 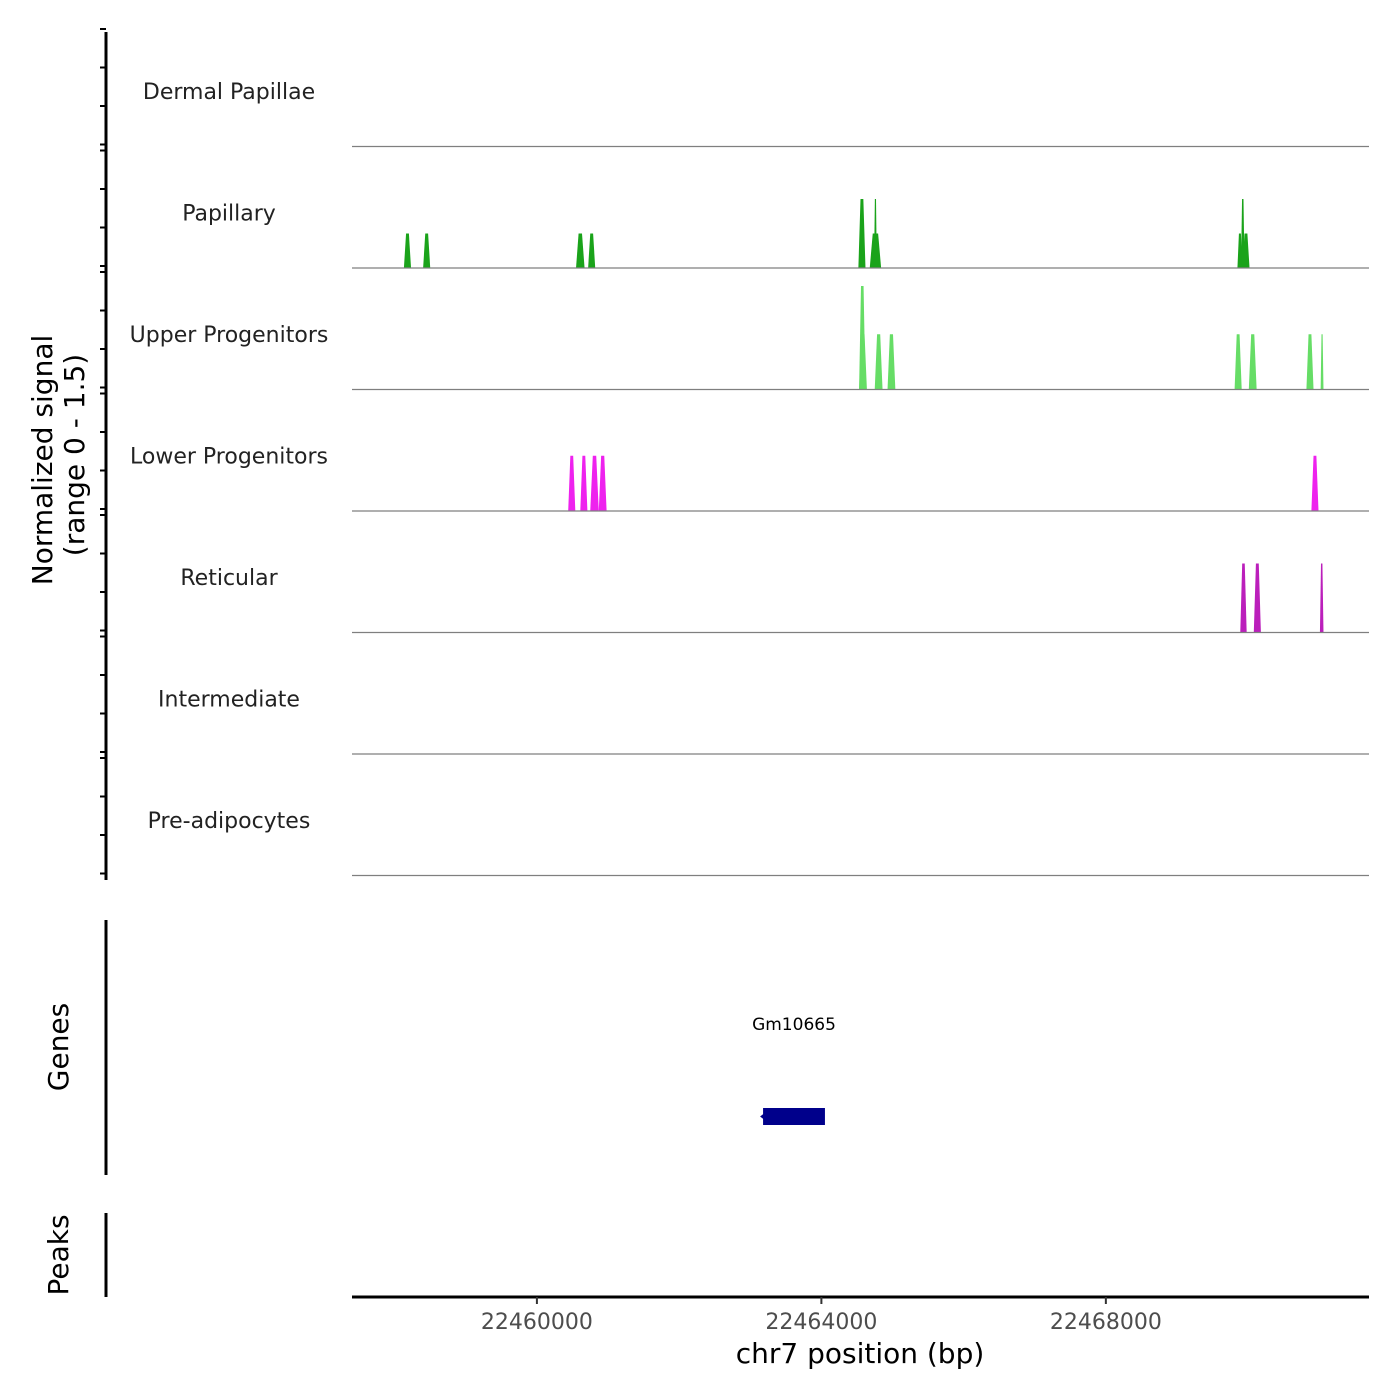 I want to click on track-papillary: Papillary, so click(x=775, y=234).